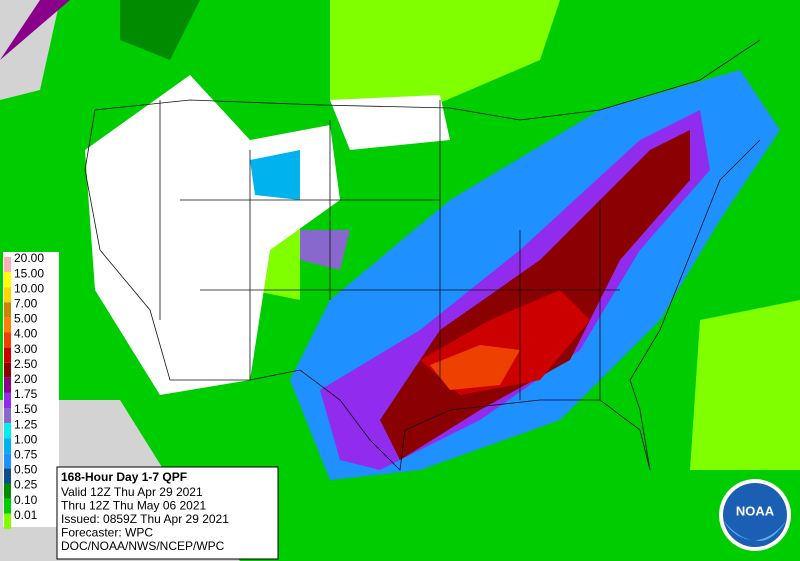  Describe the element at coordinates (26, 439) in the screenshot. I see `legend-label: 1.00` at that location.